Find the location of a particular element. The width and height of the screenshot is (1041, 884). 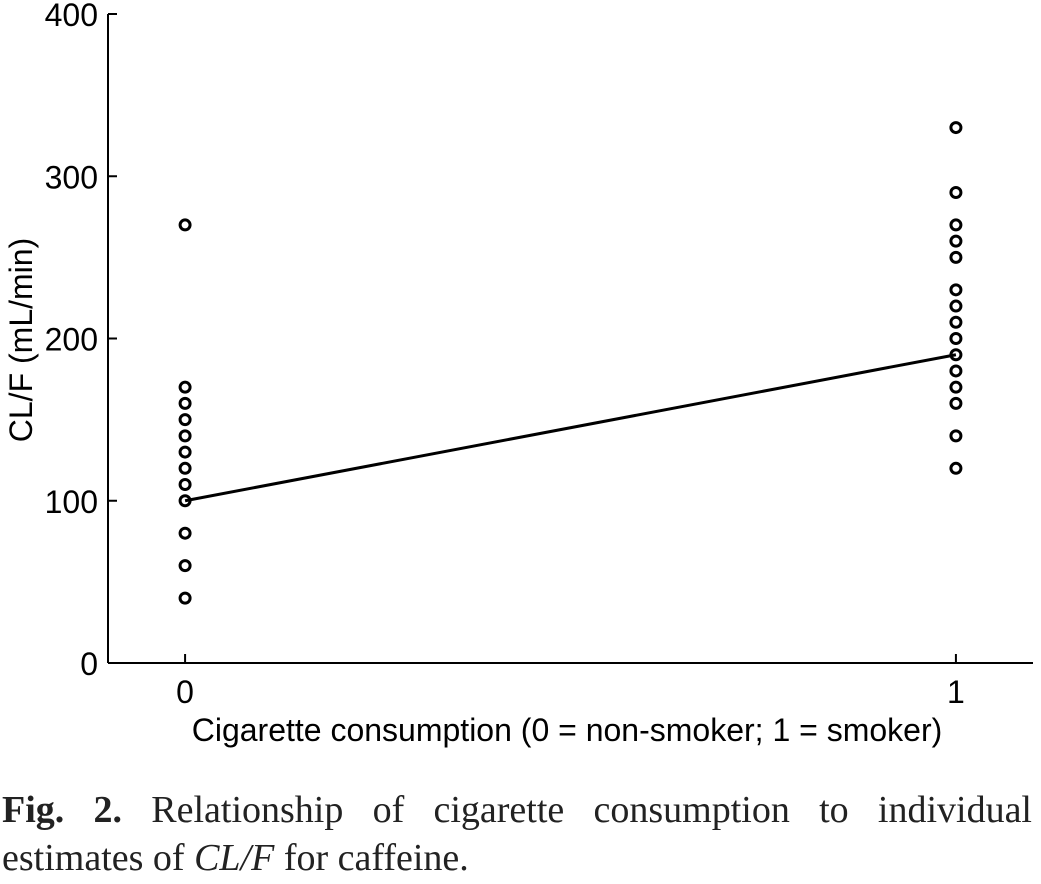

y-tick-label: 200 is located at coordinates (71, 340).